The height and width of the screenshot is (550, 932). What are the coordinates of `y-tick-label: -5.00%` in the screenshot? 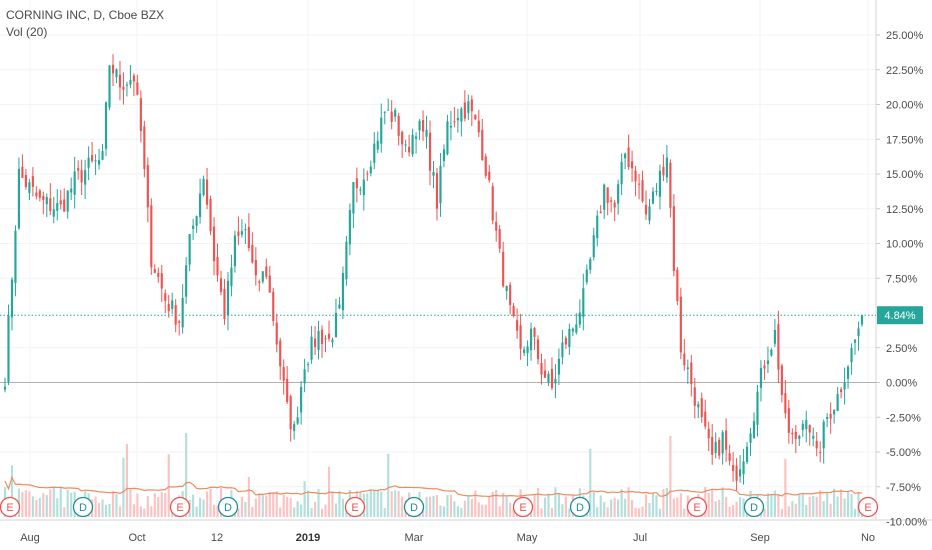 It's located at (903, 453).